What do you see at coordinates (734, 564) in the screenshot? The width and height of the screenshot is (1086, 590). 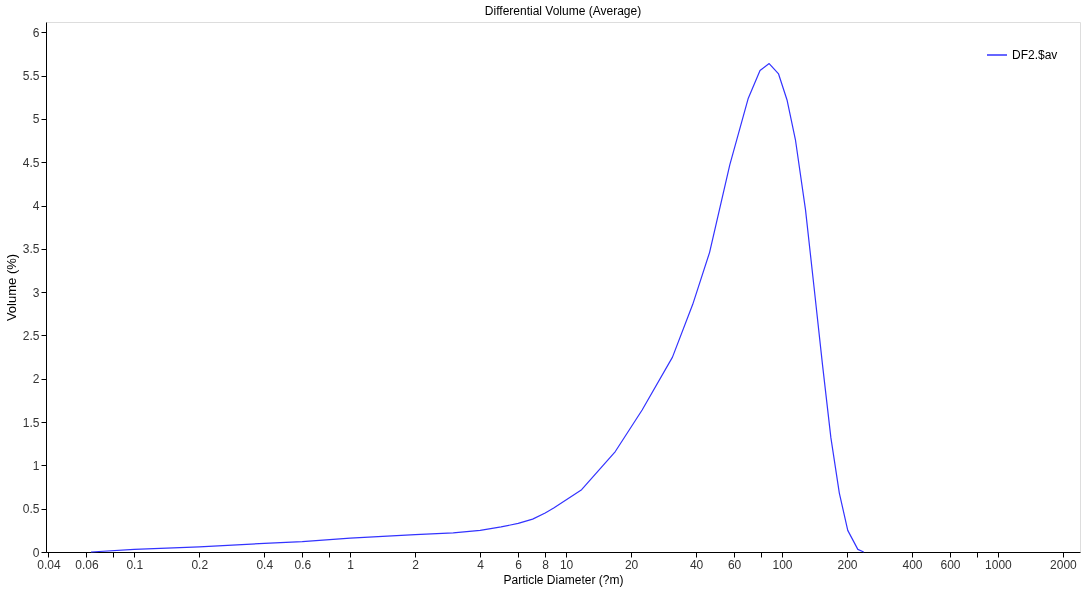 I see `x-tick-label: 60` at bounding box center [734, 564].